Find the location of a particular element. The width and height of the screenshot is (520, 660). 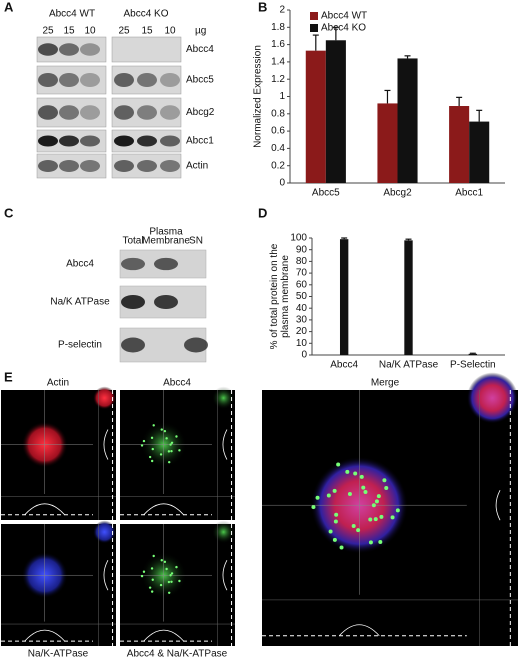

protein-label: Abcc5 is located at coordinates (200, 80).